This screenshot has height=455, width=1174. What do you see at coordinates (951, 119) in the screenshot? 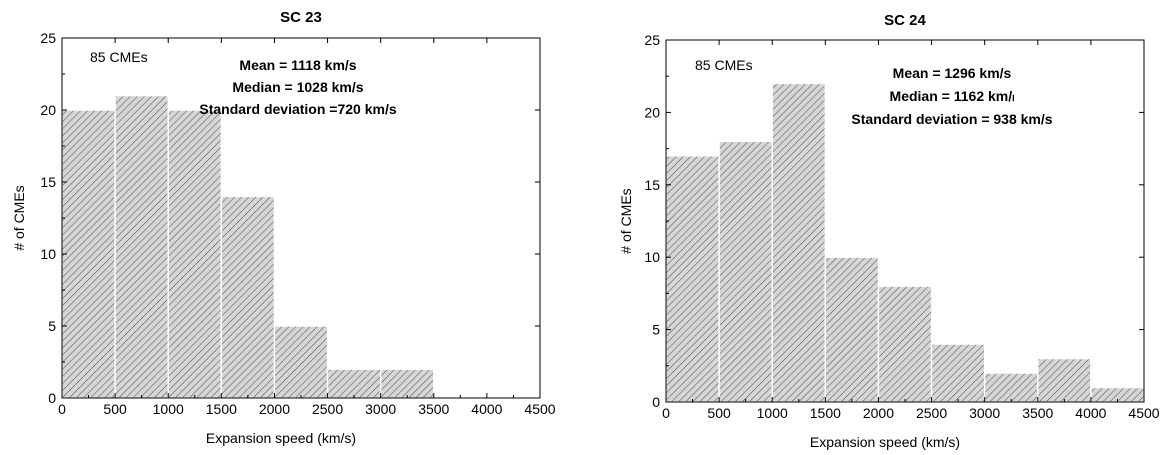
I see `stats-annotation: Standard deviation = 938 km/s` at bounding box center [951, 119].